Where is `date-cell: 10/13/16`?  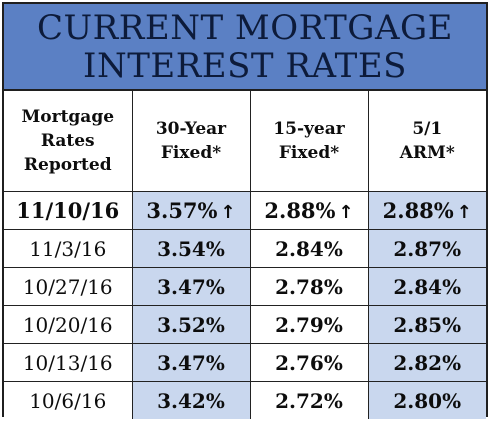 date-cell: 10/13/16 is located at coordinates (68, 362).